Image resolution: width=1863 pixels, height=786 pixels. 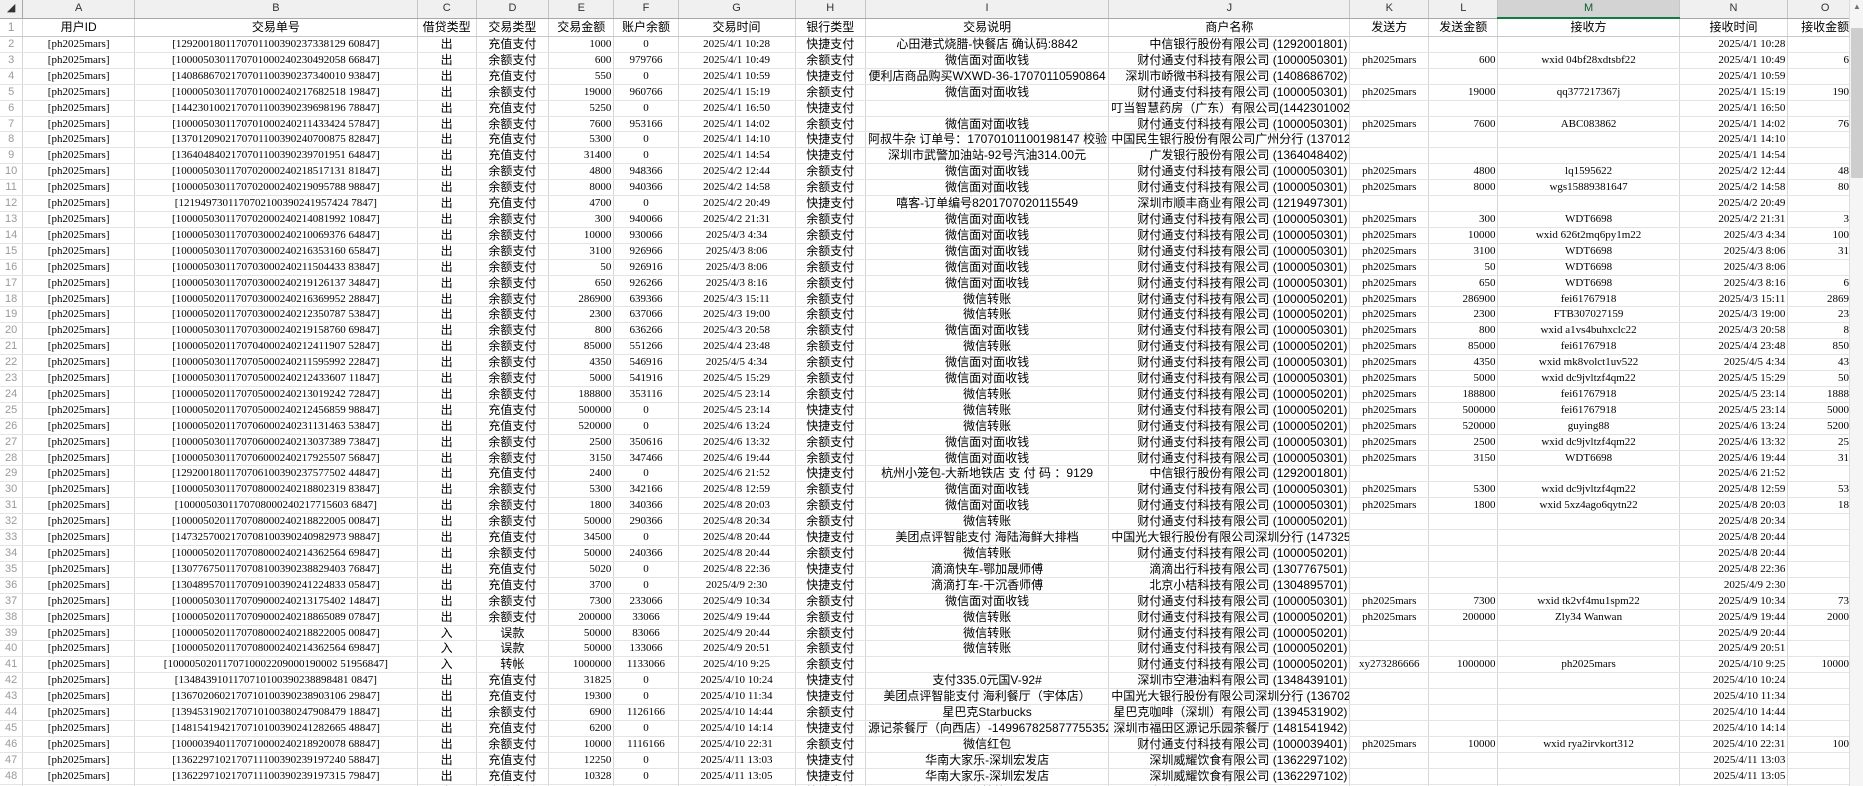 I want to click on cell-receiver: WDT6698, so click(x=1588, y=283).